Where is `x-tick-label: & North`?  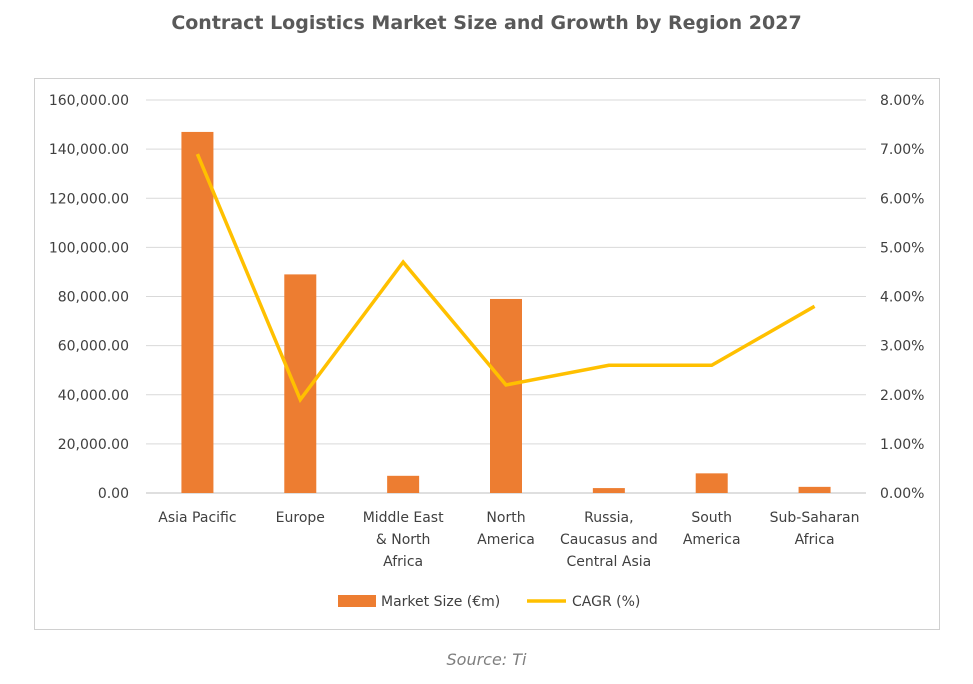 x-tick-label: & North is located at coordinates (403, 540).